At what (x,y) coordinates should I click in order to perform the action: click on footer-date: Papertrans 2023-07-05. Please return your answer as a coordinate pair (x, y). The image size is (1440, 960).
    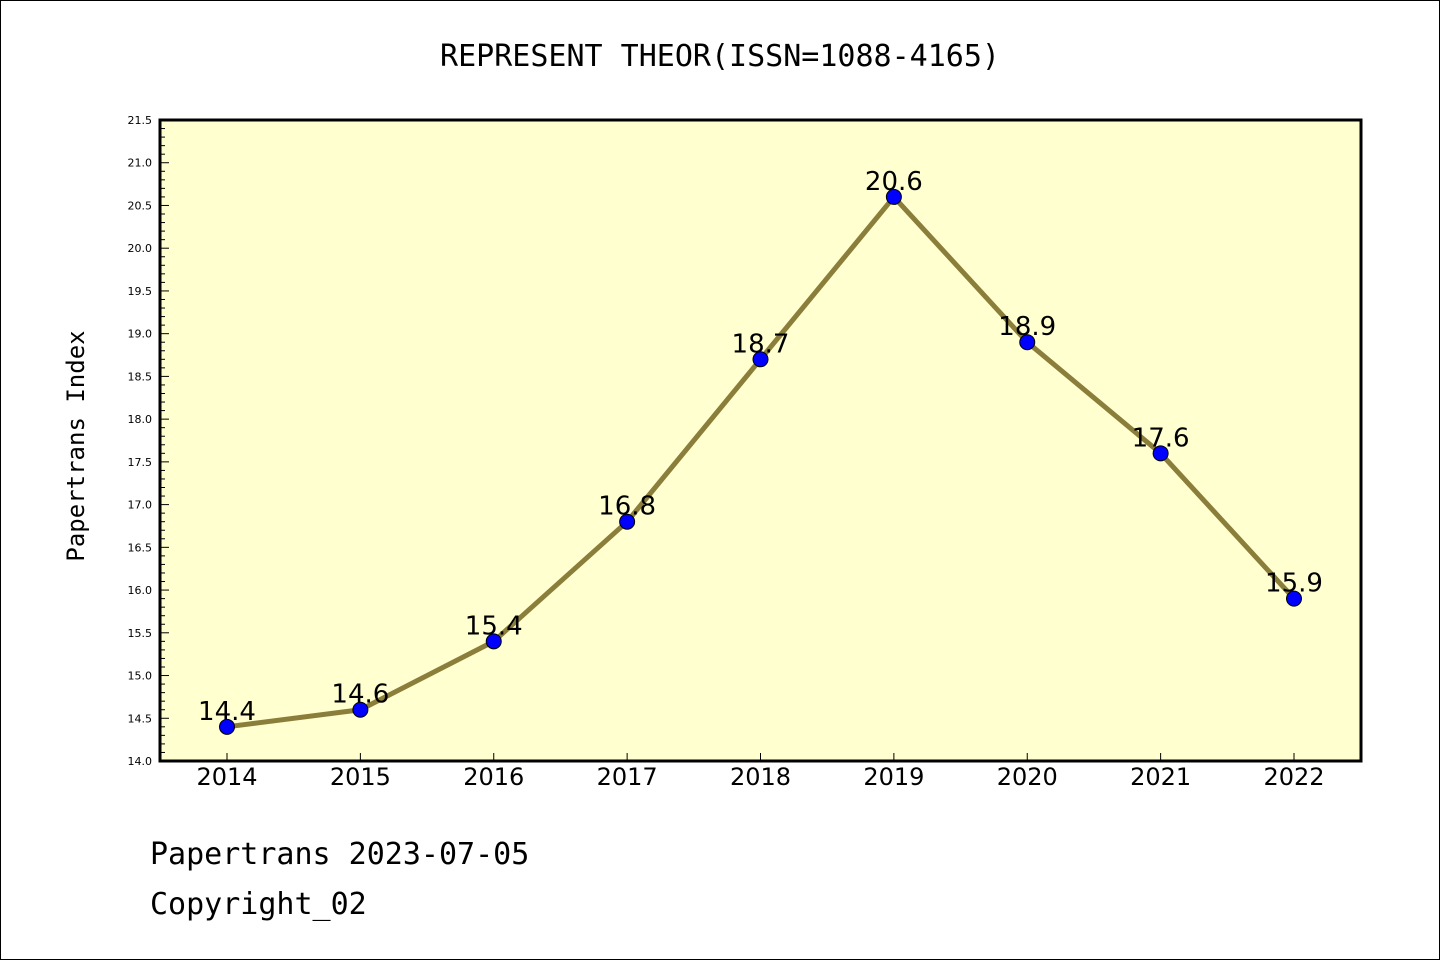
    Looking at the image, I should click on (339, 854).